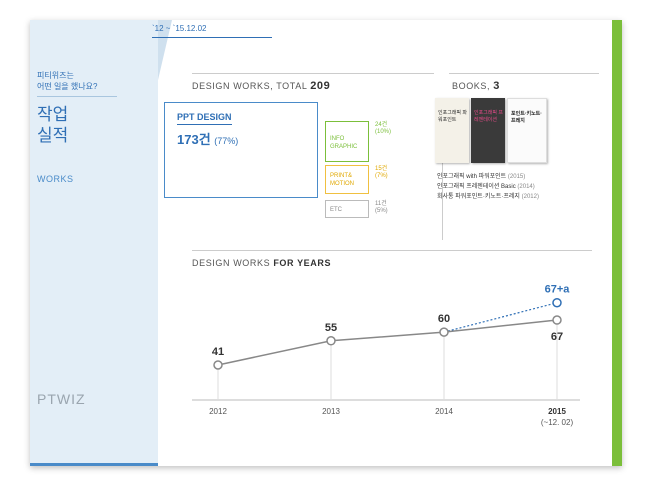 The width and height of the screenshot is (650, 487). I want to click on infographic-label: INFO GRAPHIC, so click(344, 143).